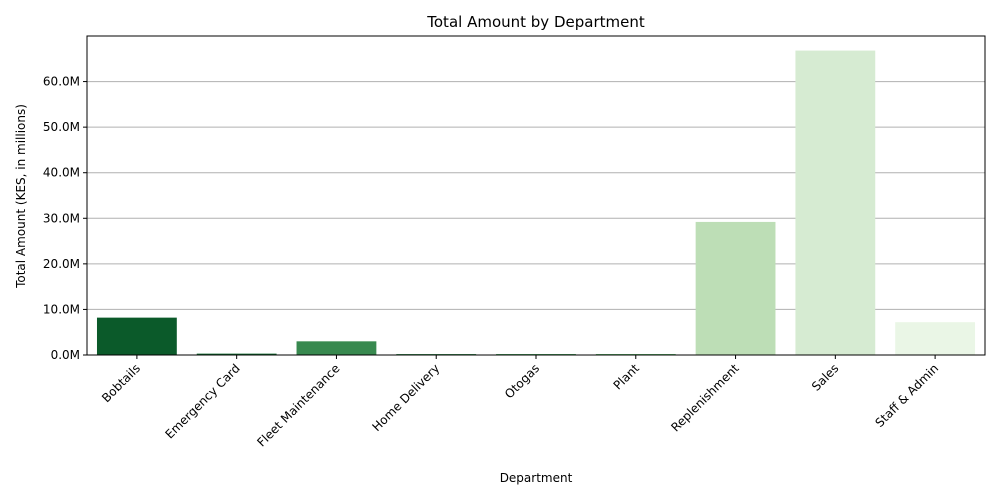  What do you see at coordinates (907, 395) in the screenshot?
I see `x-tick-label: Staff & Admin` at bounding box center [907, 395].